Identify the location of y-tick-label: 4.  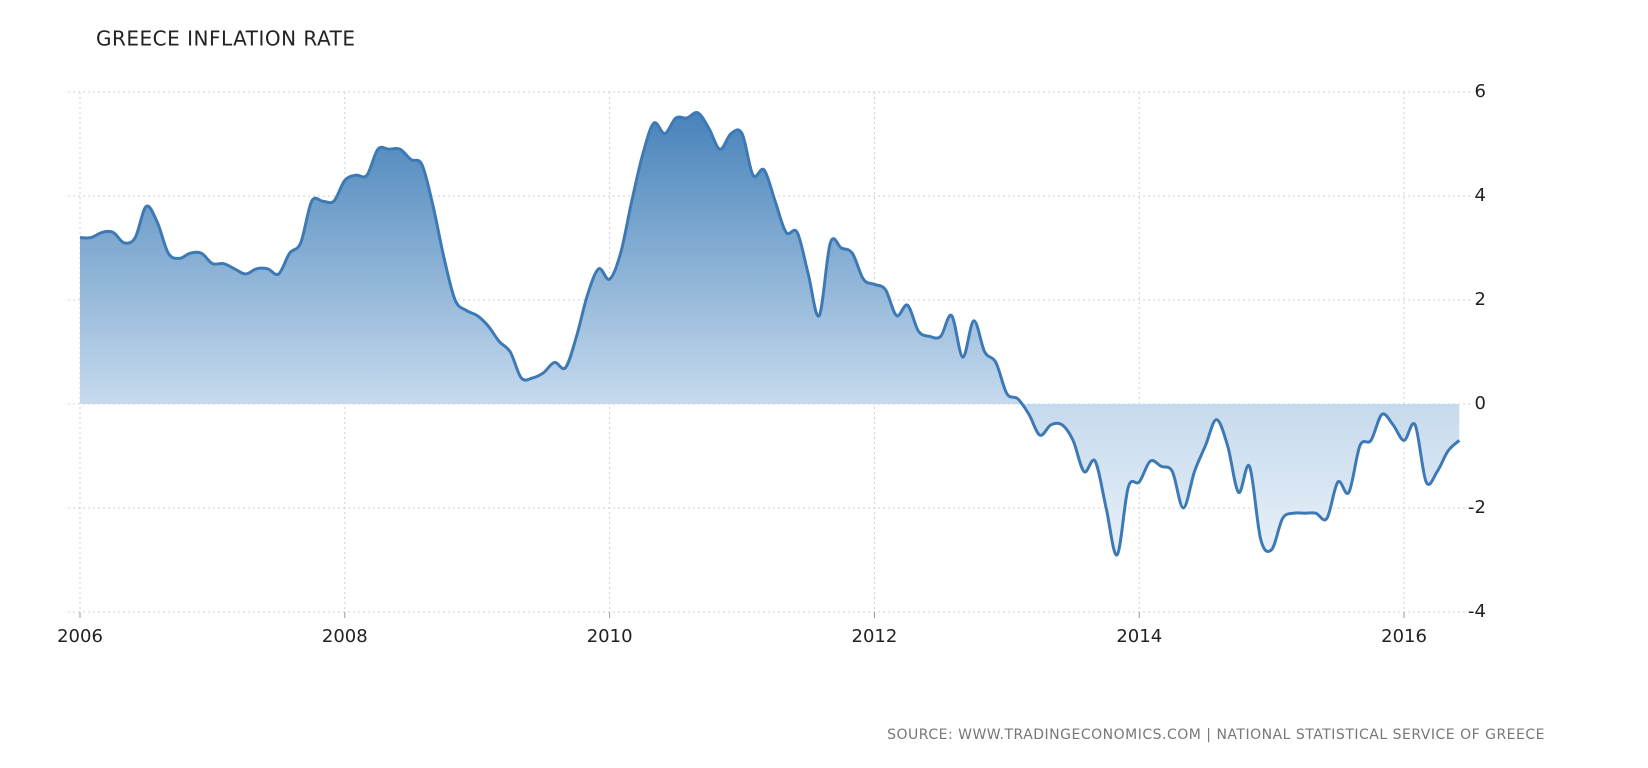
(1480, 195).